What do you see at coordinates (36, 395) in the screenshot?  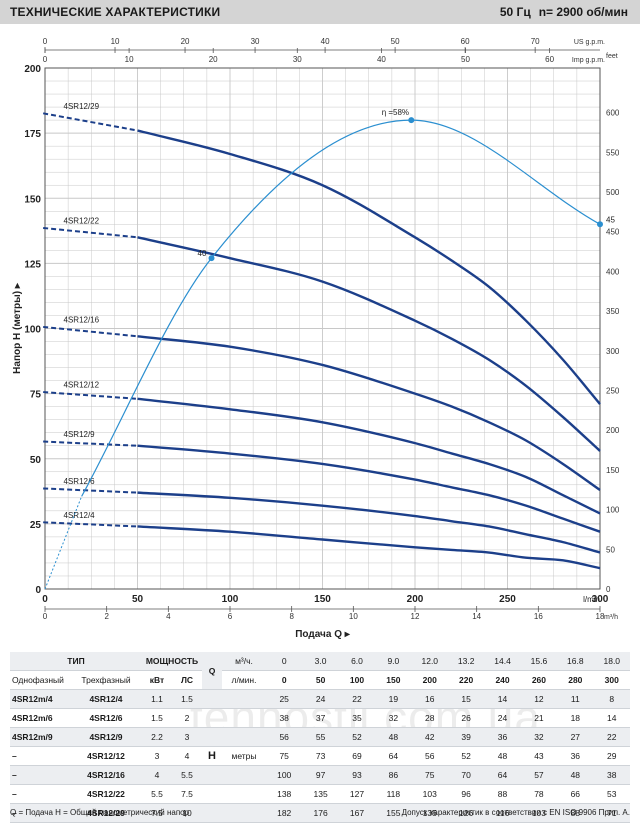 I see `y-tick-label: 75` at bounding box center [36, 395].